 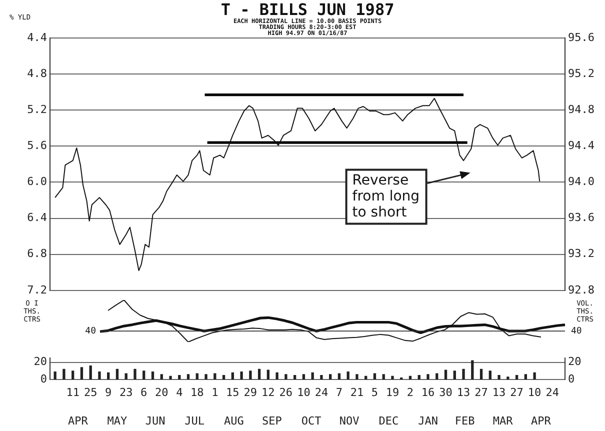 I want to click on x-tick-label: 9, so click(x=108, y=393).